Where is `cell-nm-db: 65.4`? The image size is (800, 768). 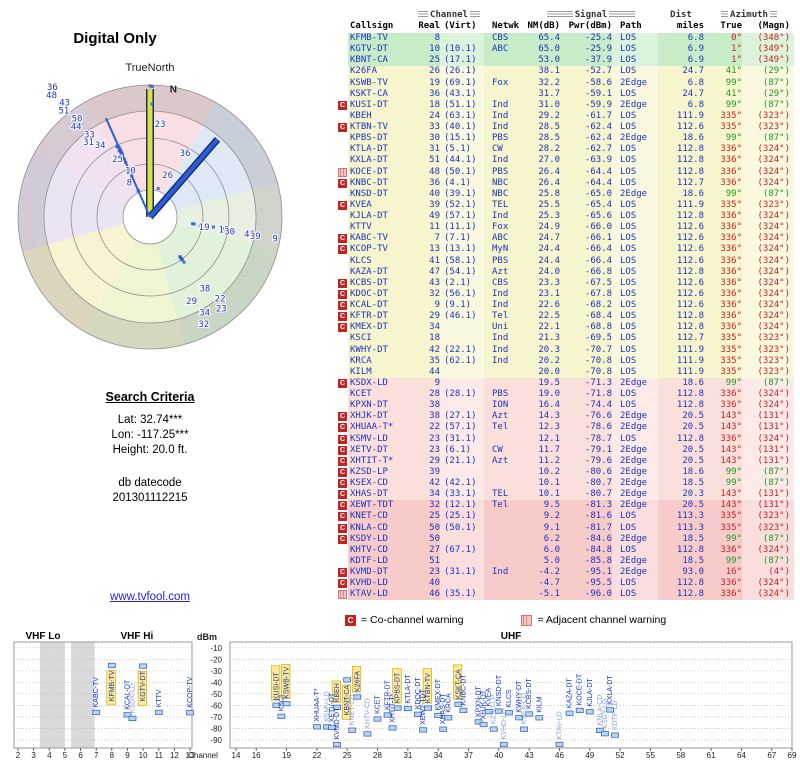
cell-nm-db: 65.4 is located at coordinates (542, 39).